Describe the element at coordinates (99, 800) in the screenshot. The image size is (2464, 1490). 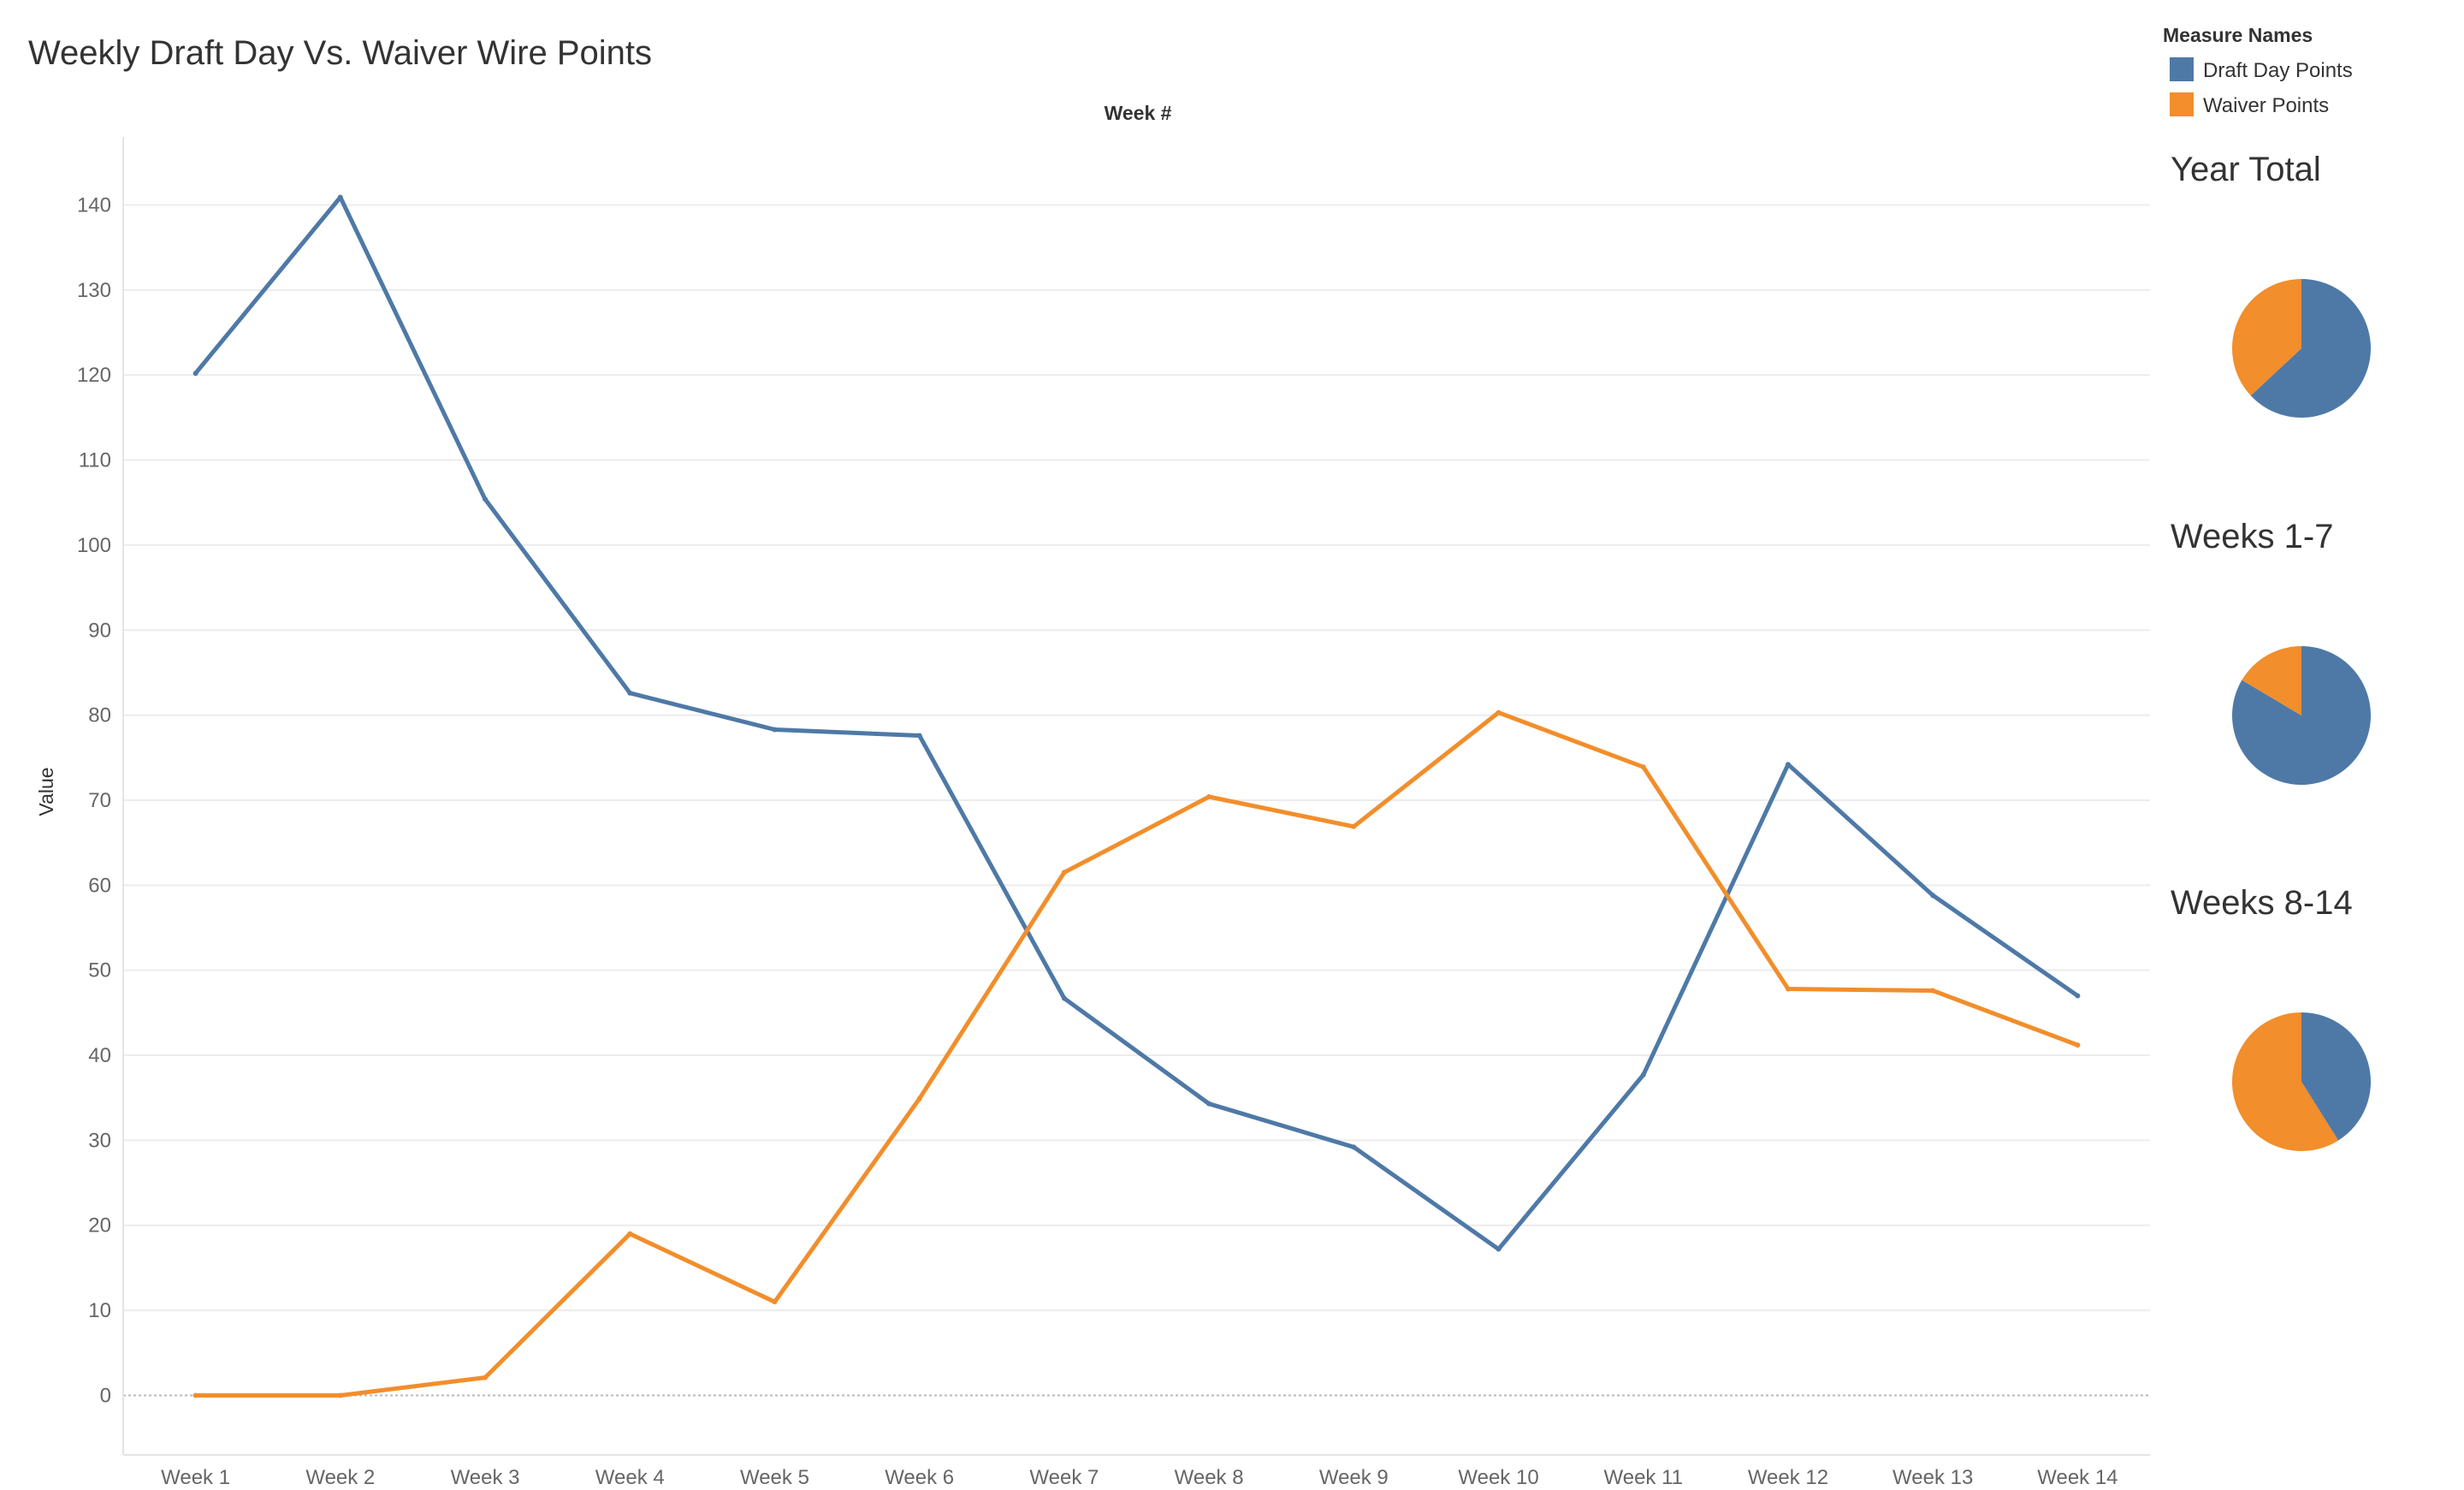
I see `y-tick-label: 70` at that location.